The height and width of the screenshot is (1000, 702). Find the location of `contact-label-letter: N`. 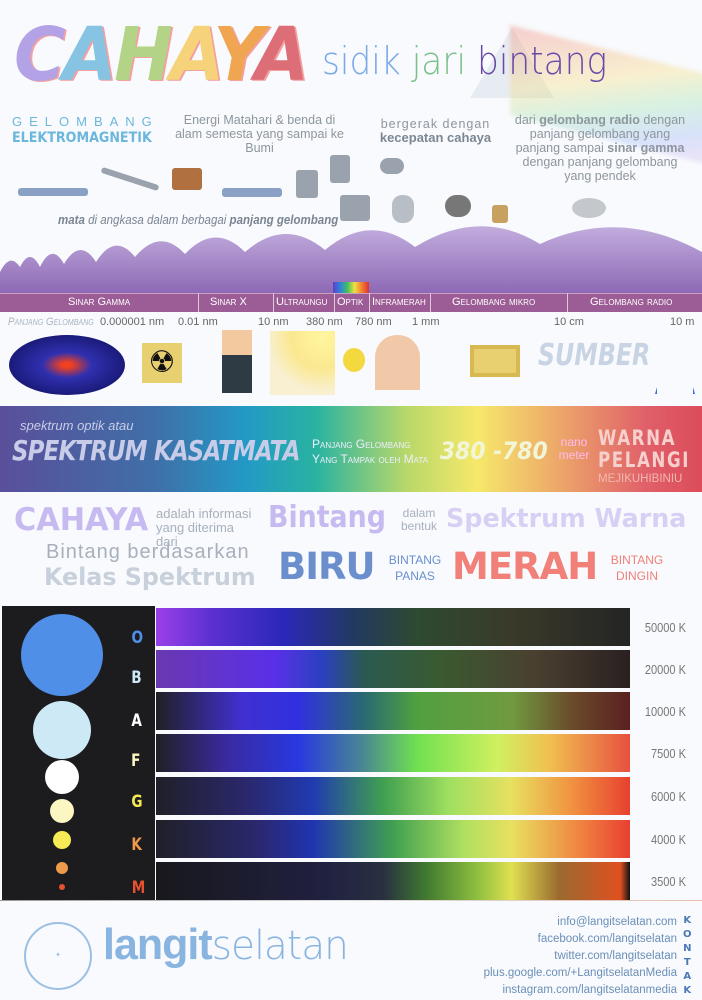

contact-label-letter: N is located at coordinates (687, 948).